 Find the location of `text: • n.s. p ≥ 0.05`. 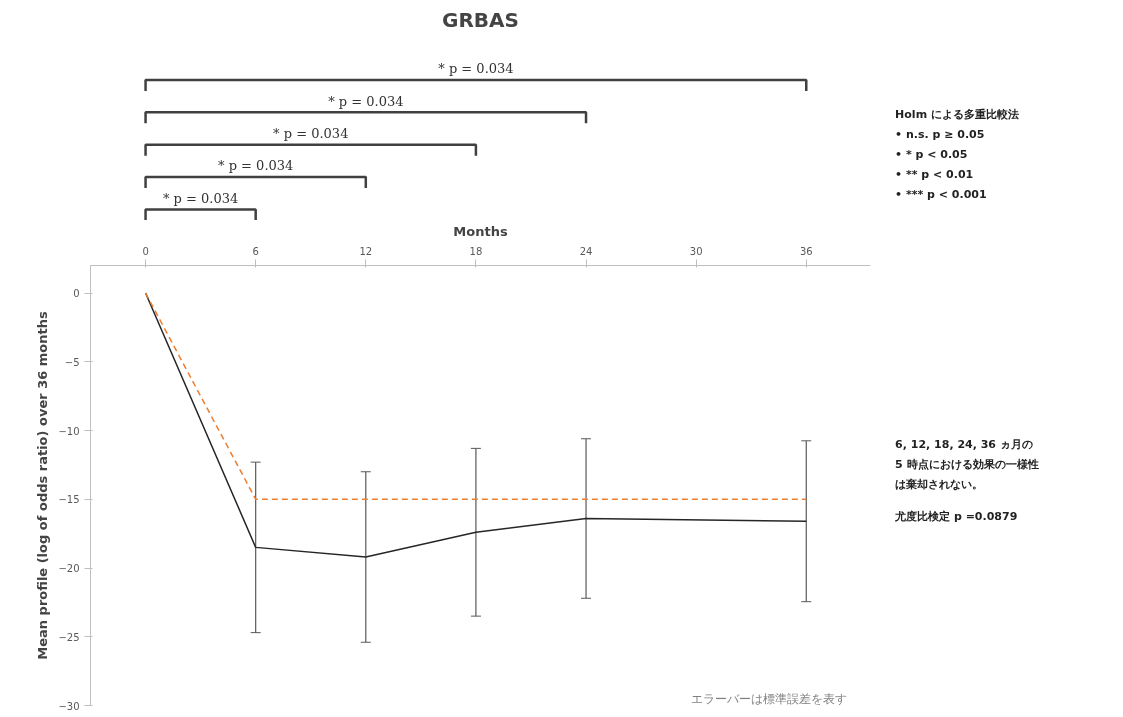

text: • n.s. p ≥ 0.05 is located at coordinates (940, 135).